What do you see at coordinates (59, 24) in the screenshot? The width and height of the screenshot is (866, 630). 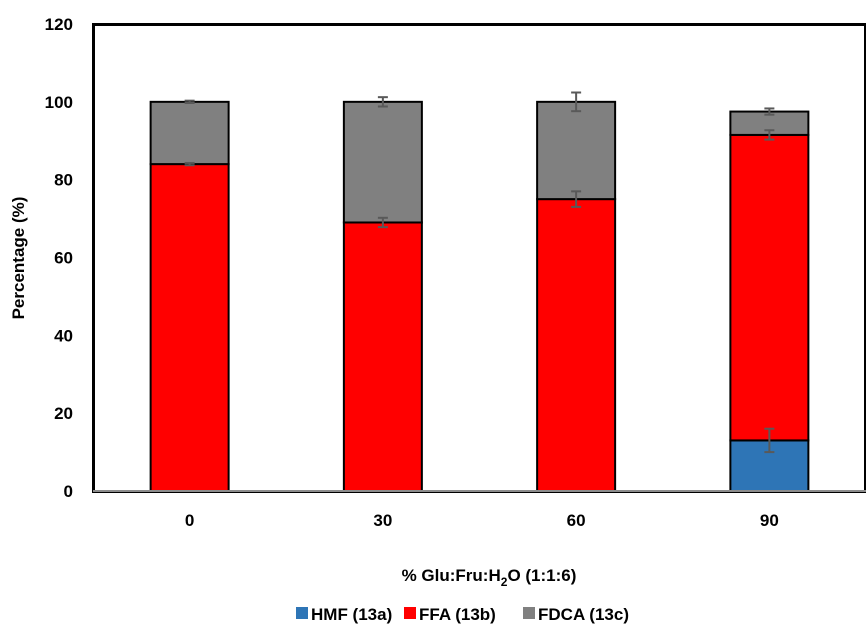 I see `y-tick-label: 120` at bounding box center [59, 24].